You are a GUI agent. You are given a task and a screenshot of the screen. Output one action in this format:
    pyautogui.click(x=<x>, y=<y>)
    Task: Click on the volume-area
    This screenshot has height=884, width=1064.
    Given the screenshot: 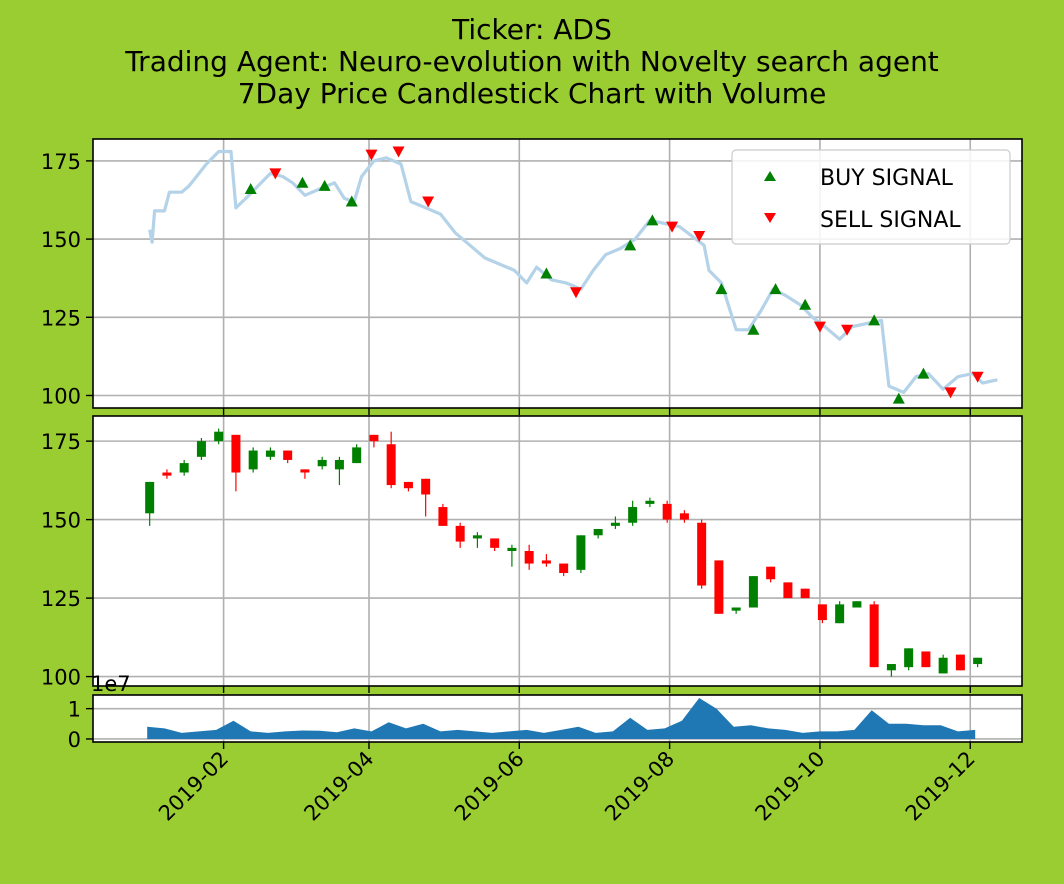 What is the action you would take?
    pyautogui.click(x=561, y=718)
    